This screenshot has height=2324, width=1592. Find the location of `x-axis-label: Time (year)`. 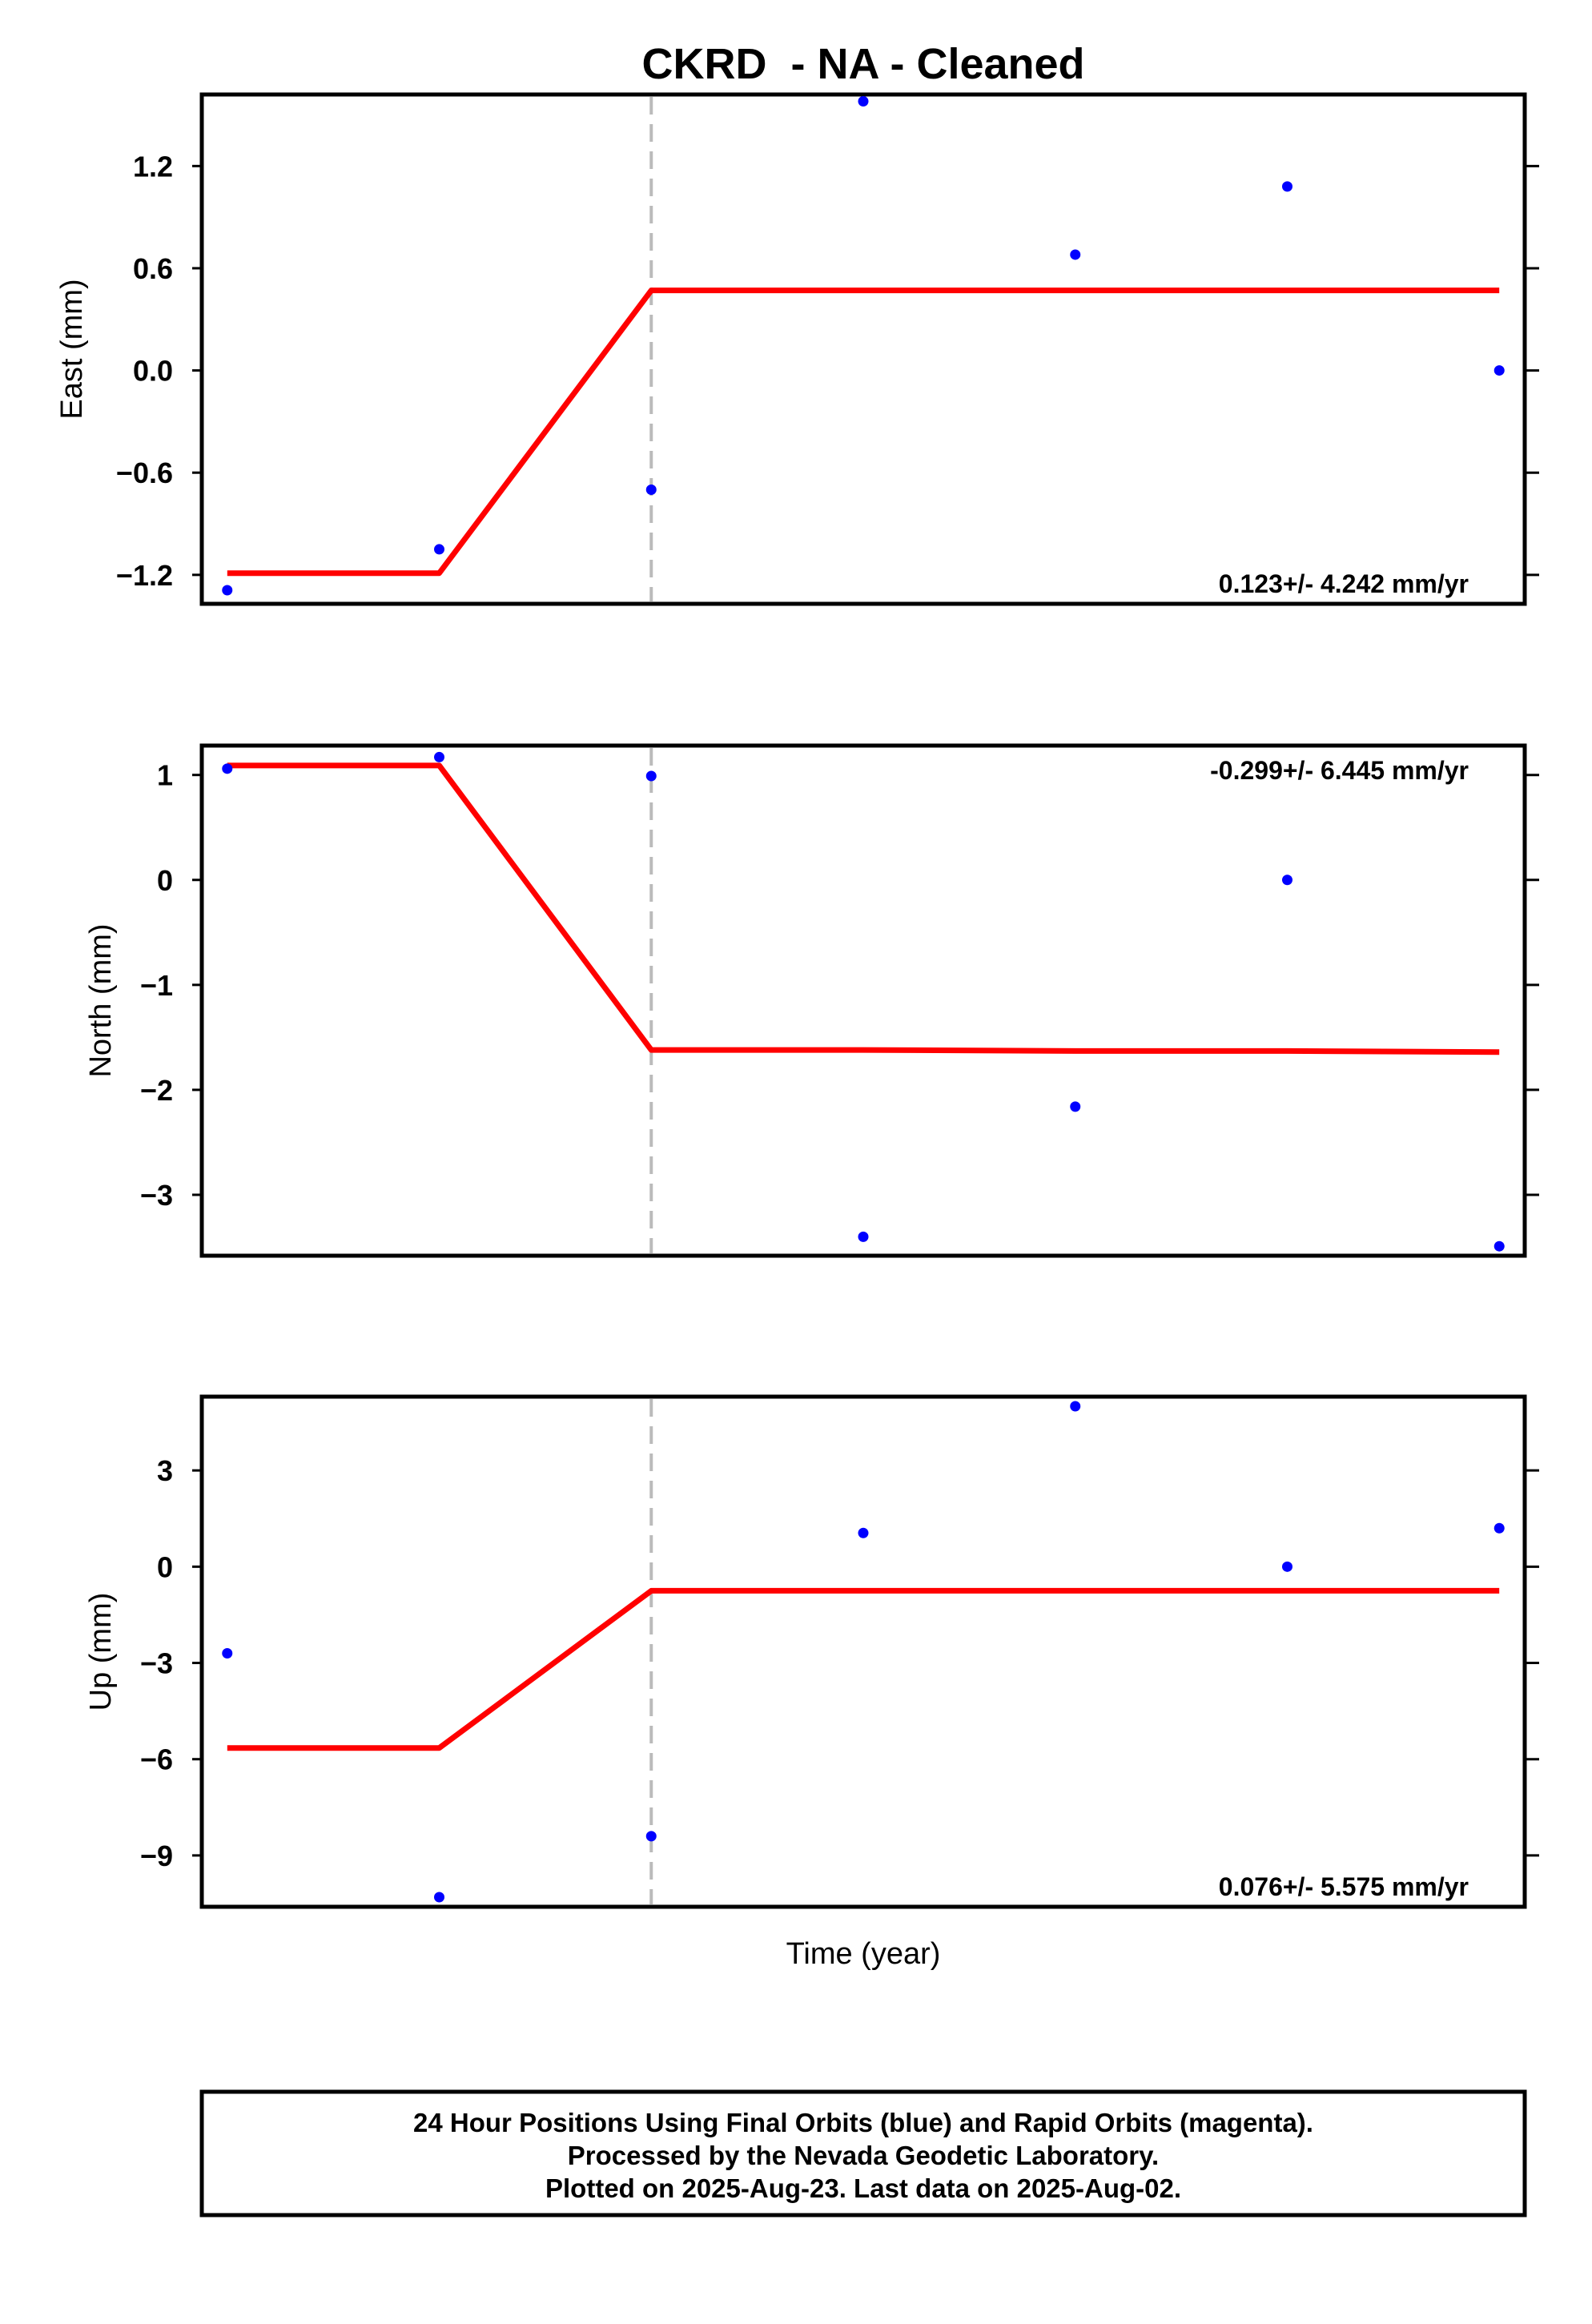

x-axis-label: Time (year) is located at coordinates (864, 1954).